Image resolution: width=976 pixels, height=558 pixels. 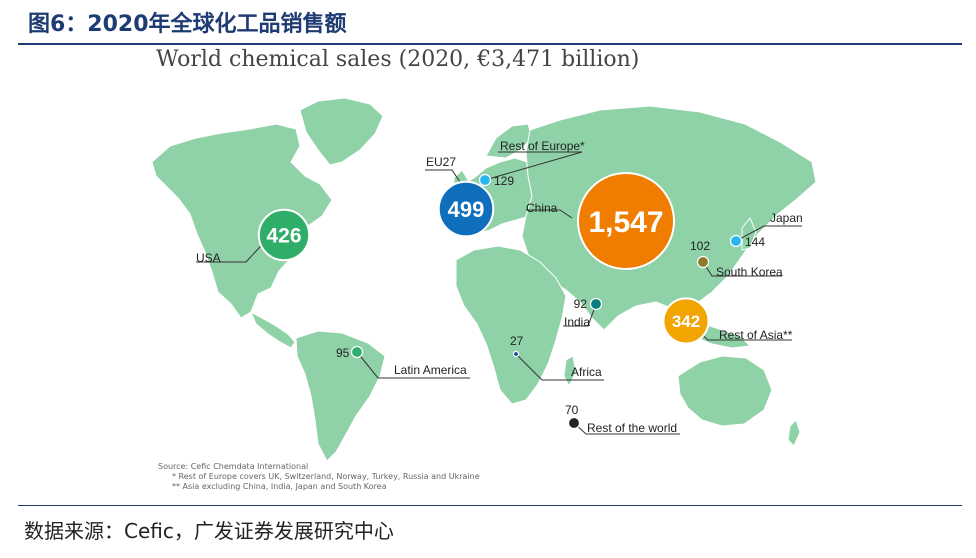 I want to click on rest-of-europe-callout-line, so click(x=533, y=166).